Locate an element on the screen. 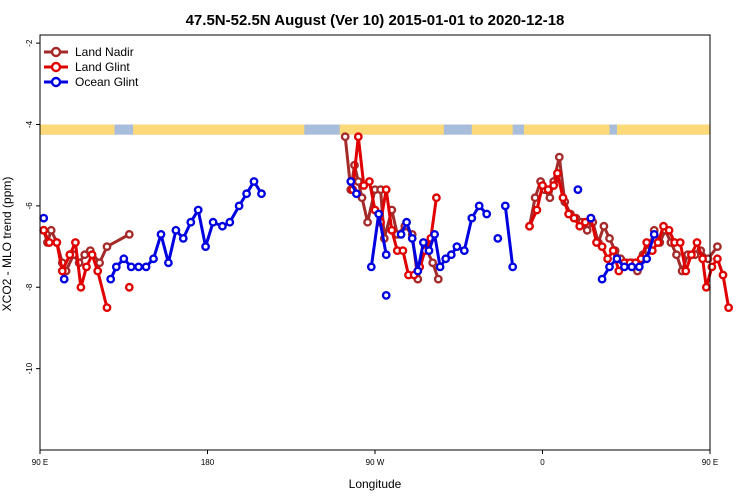 This screenshot has width=750, height=500. x-tick-label: 180 is located at coordinates (208, 462).